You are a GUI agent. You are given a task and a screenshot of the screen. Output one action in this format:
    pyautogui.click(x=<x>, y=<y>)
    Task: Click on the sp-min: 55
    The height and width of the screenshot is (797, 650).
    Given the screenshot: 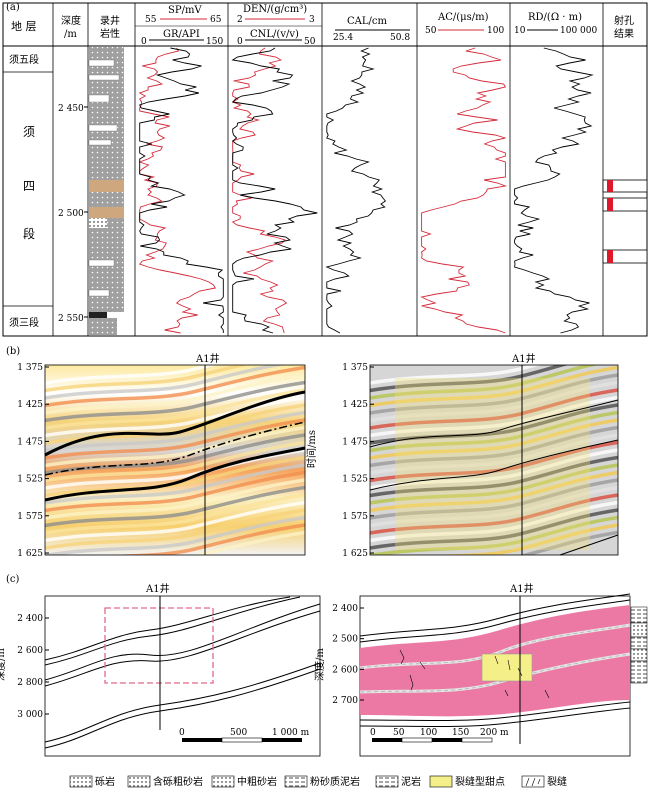 What is the action you would take?
    pyautogui.click(x=151, y=20)
    